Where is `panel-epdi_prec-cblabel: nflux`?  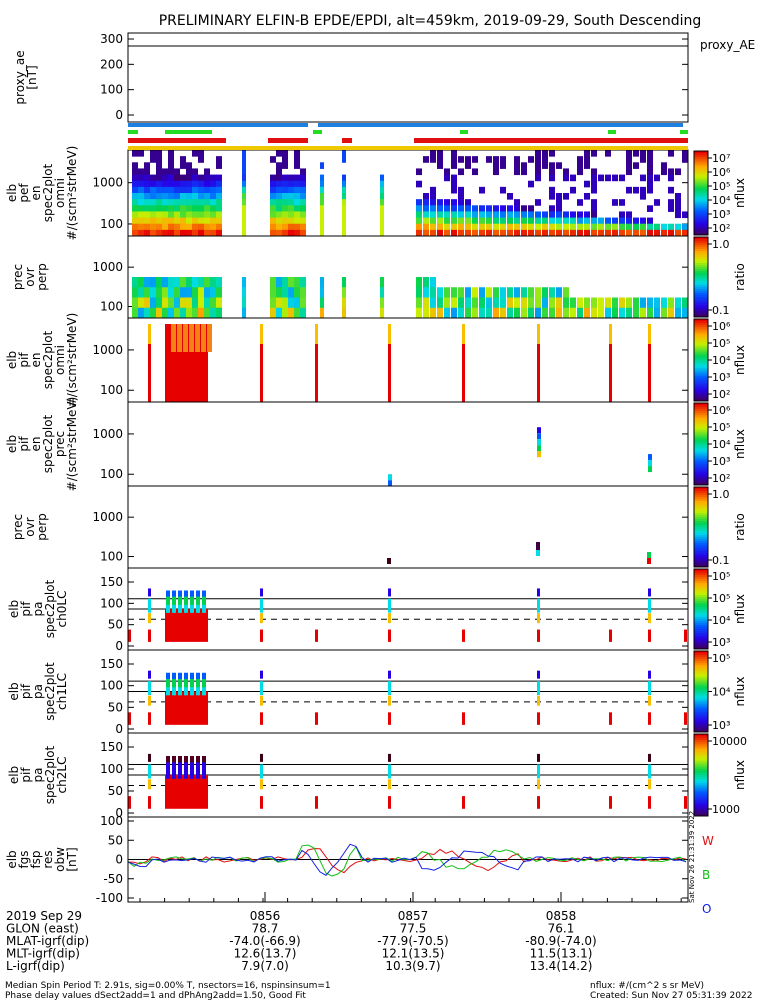
panel-epdi_prec-cblabel: nflux is located at coordinates (740, 444).